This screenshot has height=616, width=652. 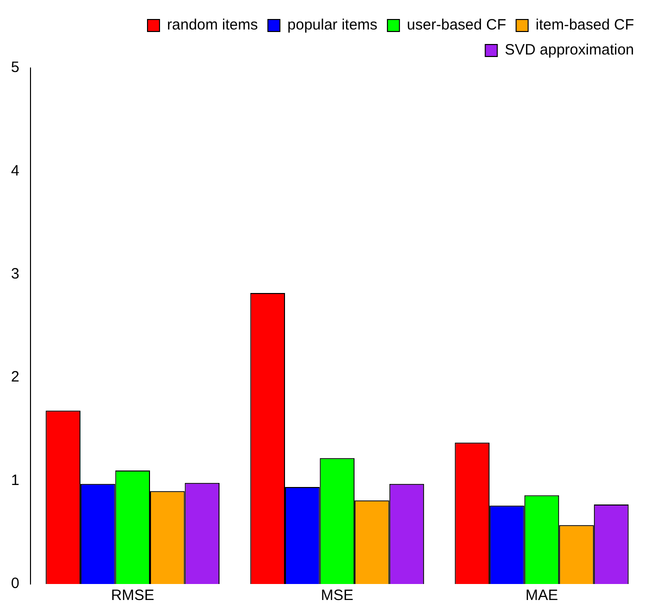 I want to click on legend-label: user-based CF, so click(x=456, y=25).